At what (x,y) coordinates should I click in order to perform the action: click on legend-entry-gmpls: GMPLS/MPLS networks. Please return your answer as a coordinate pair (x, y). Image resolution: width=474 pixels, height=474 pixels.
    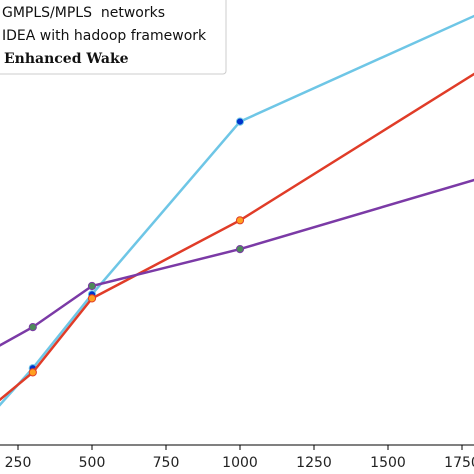
    Looking at the image, I should click on (83, 13).